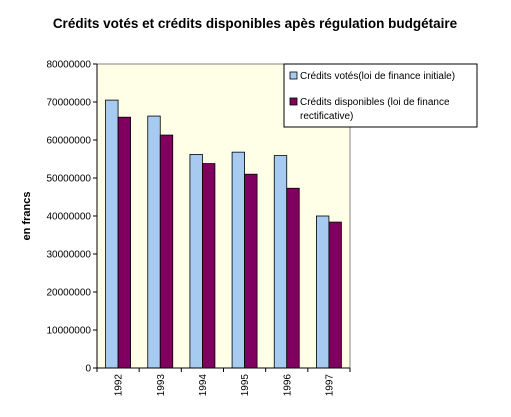  What do you see at coordinates (112, 234) in the screenshot?
I see `bar-credits-votes-1992` at bounding box center [112, 234].